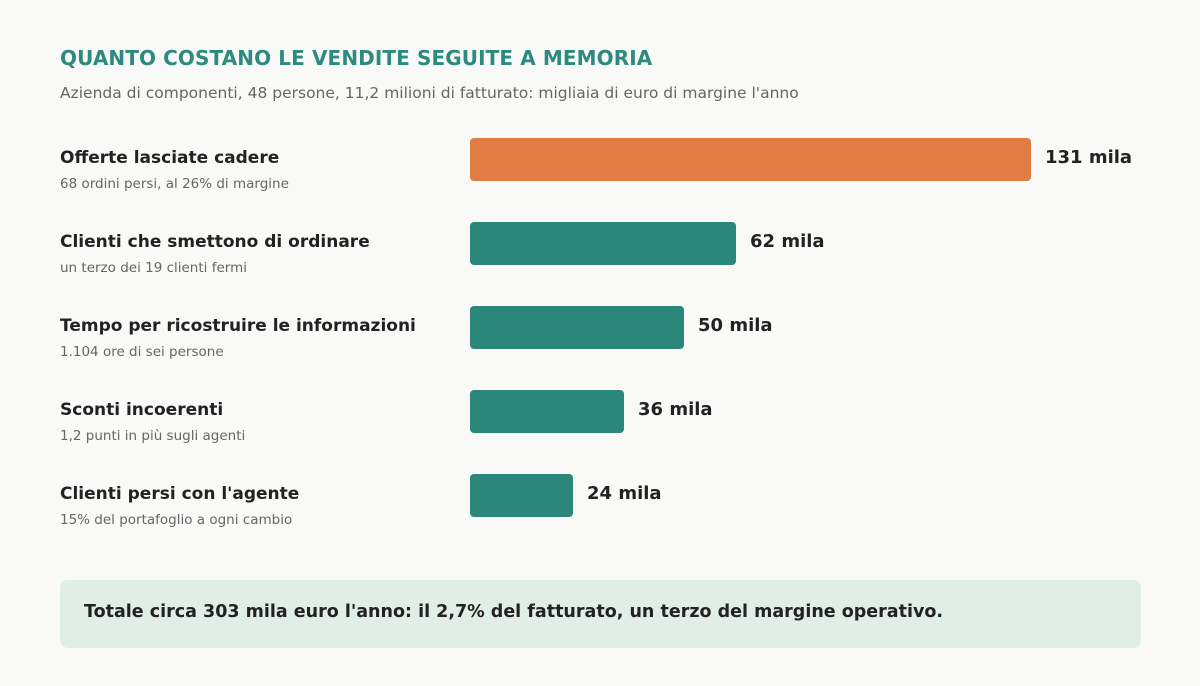 The width and height of the screenshot is (1200, 686). I want to click on category-detail: 68 ordini persi, al 26% di margine, so click(174, 184).